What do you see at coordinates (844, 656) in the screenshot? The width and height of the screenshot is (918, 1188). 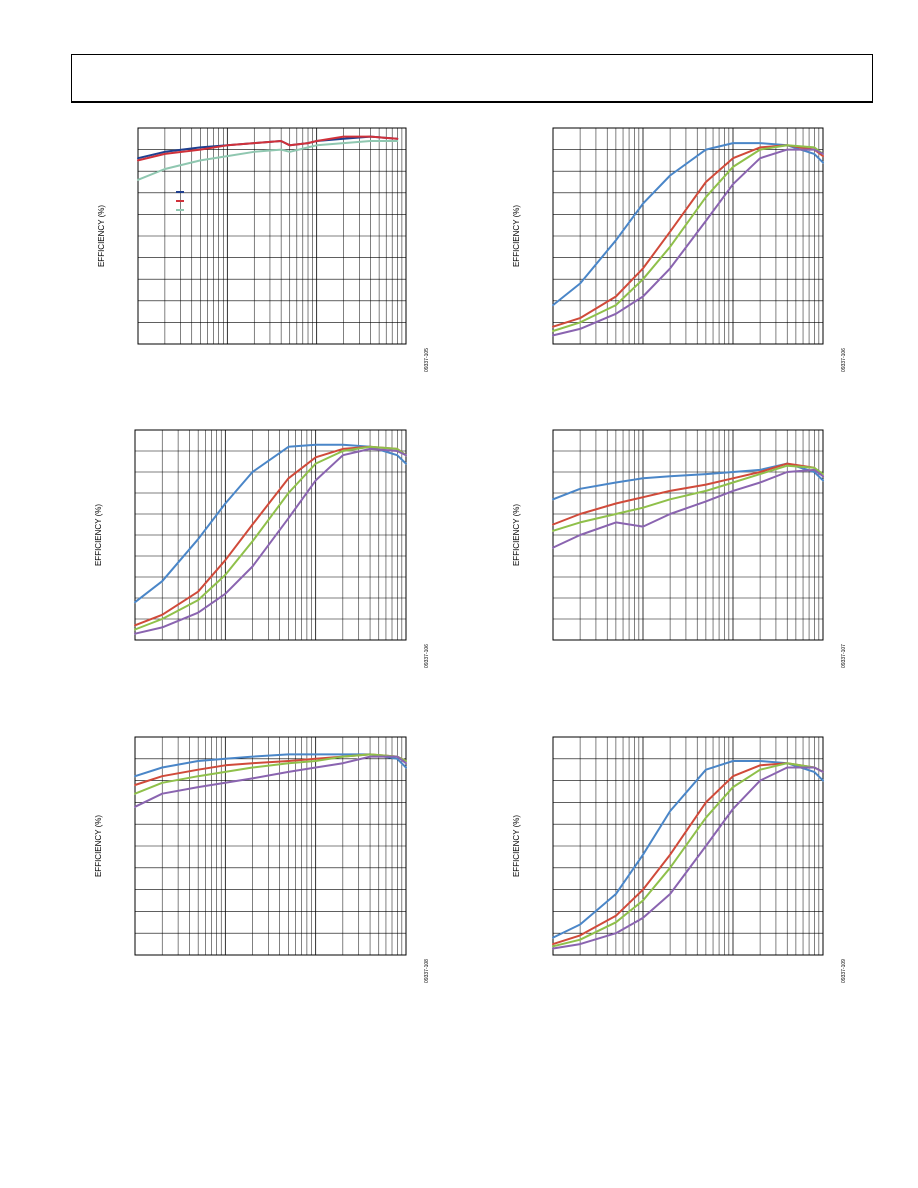 I see `figure-id: 09337-107` at bounding box center [844, 656].